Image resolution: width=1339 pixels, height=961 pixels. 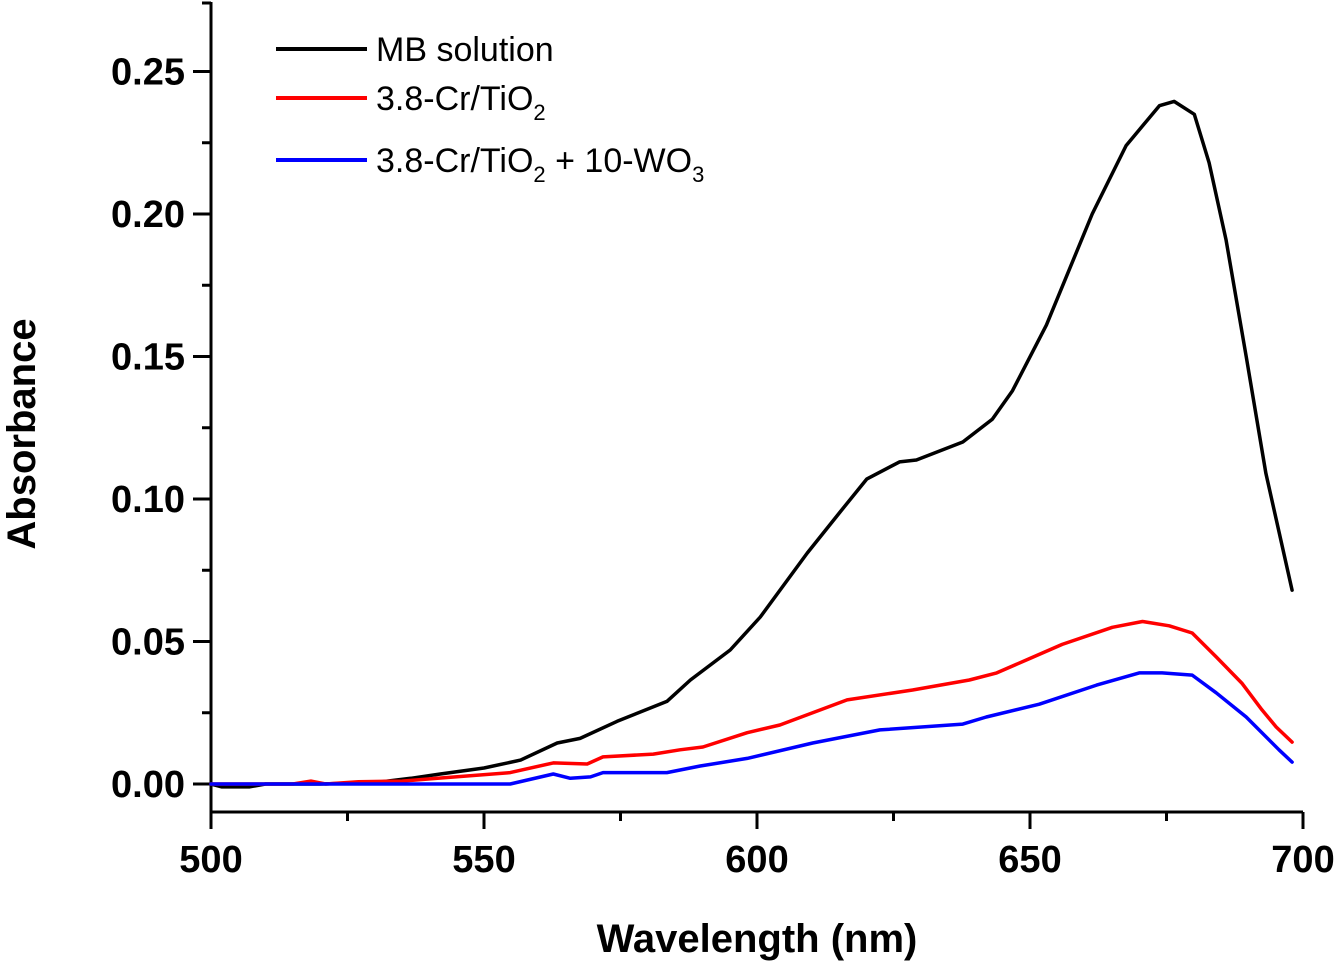 What do you see at coordinates (756, 860) in the screenshot?
I see `x-tick-label: 600` at bounding box center [756, 860].